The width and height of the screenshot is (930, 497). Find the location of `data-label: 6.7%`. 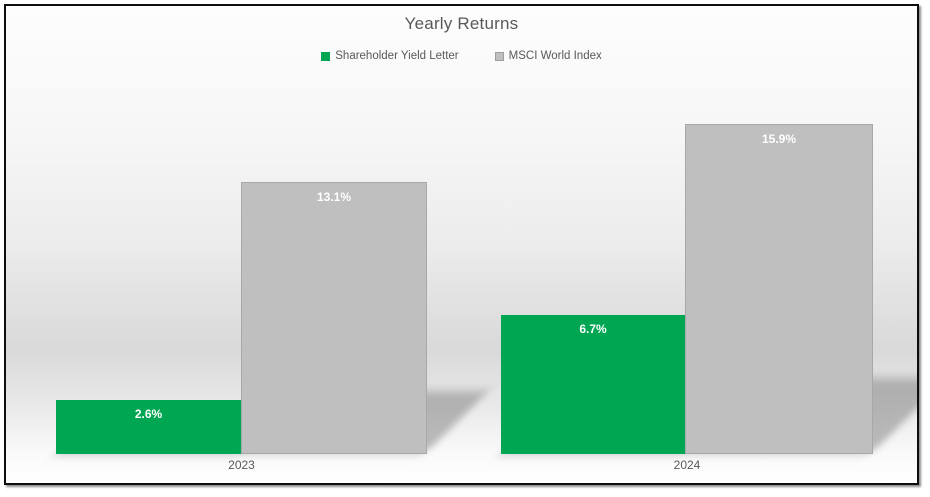

data-label: 6.7% is located at coordinates (593, 329).